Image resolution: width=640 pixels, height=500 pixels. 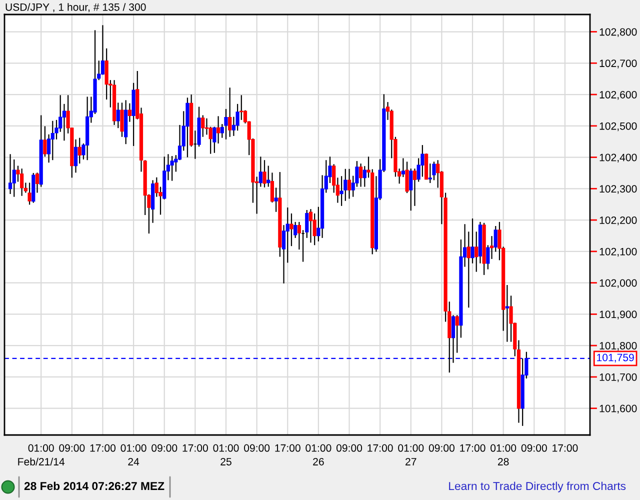 I want to click on ref-line-label: 101,759, so click(x=615, y=358).